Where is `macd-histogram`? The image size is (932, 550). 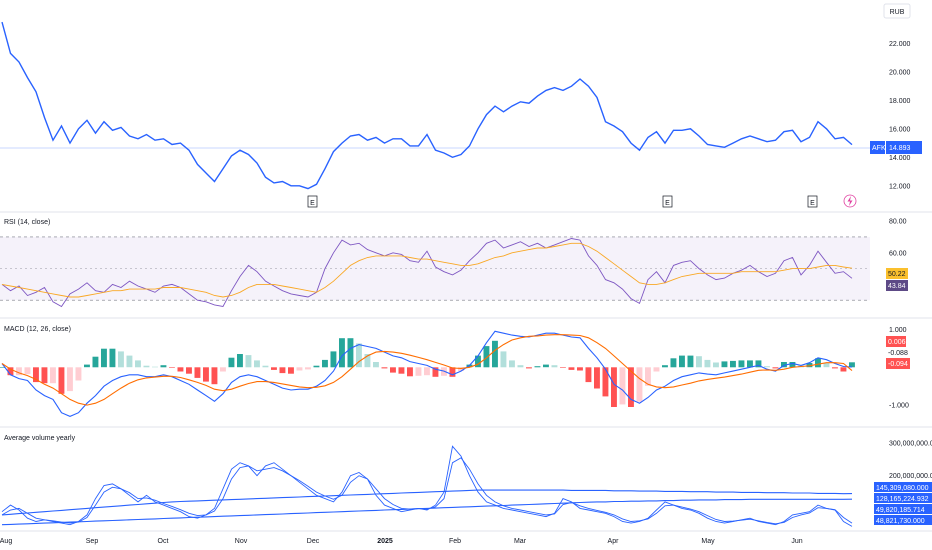
macd-histogram is located at coordinates (427, 372).